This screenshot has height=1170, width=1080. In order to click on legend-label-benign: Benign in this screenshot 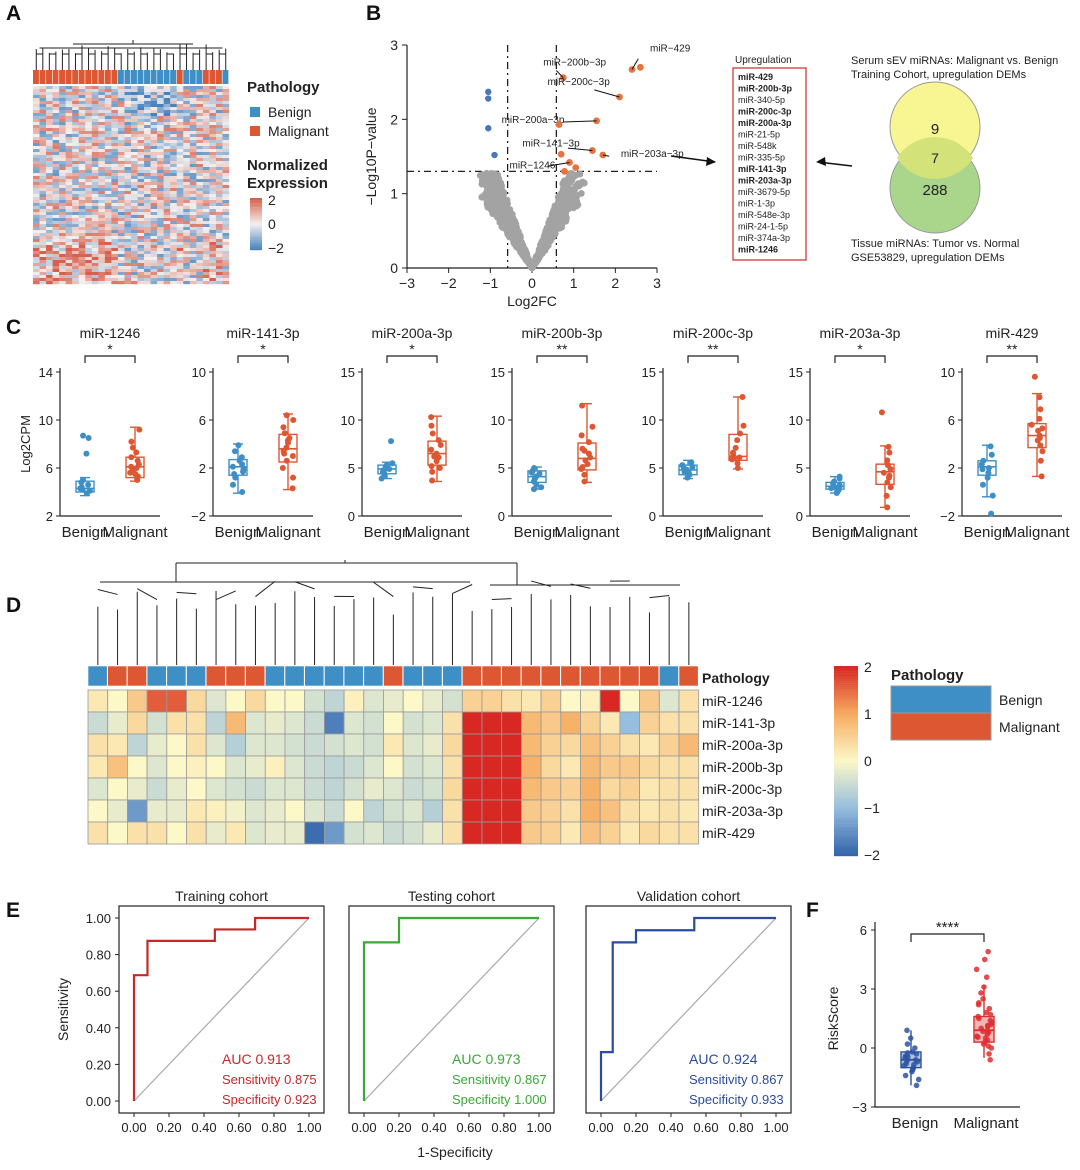, I will do `click(1021, 700)`.